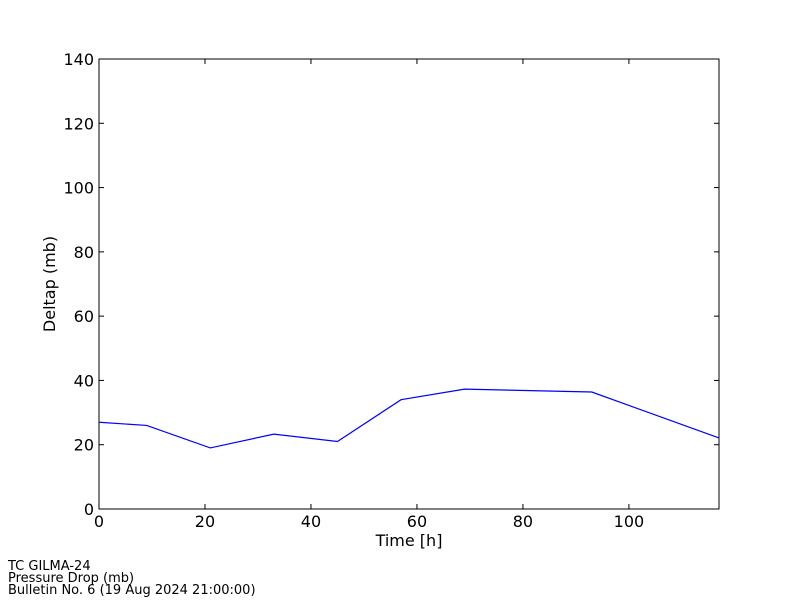 The height and width of the screenshot is (604, 800). I want to click on data-line, so click(409, 418).